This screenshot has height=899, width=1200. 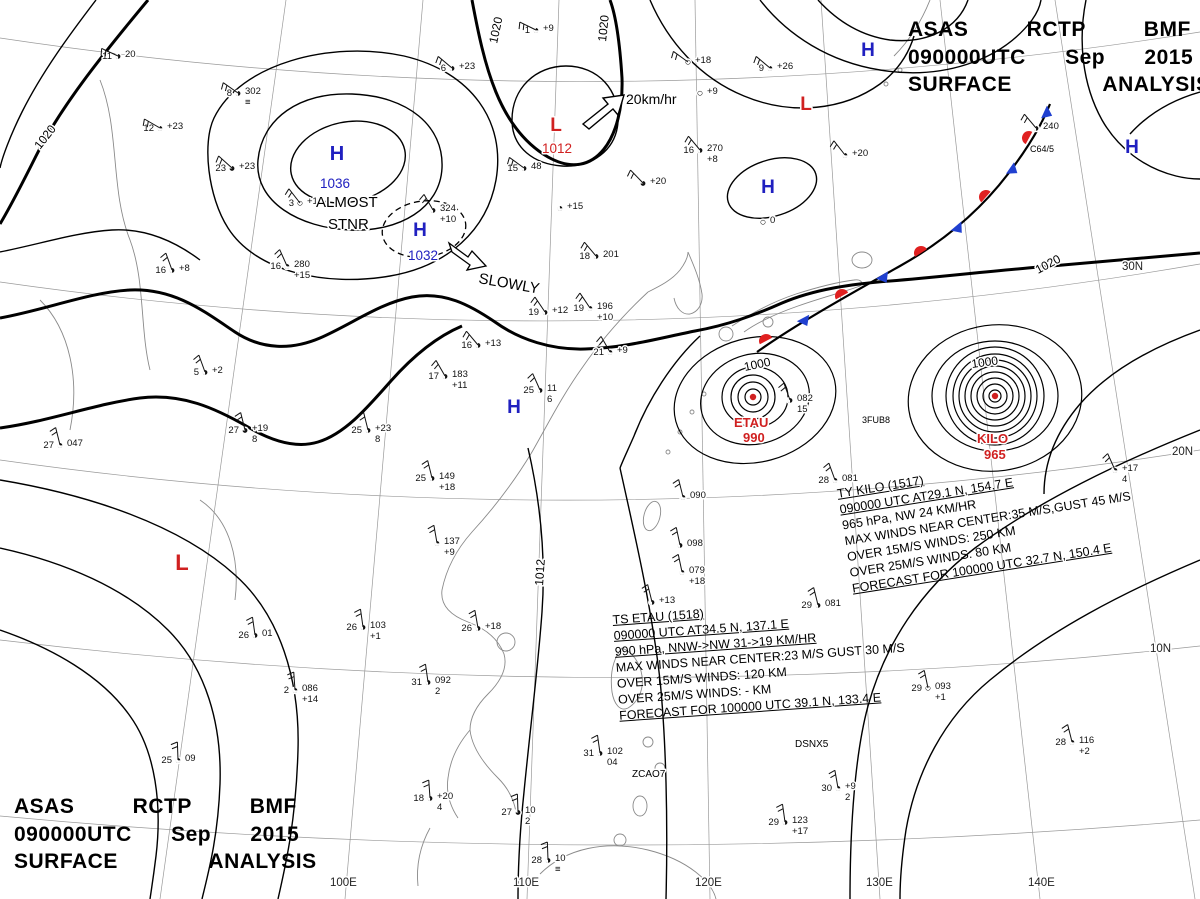 I want to click on station-plot: ◔ 137+9, so click(x=444, y=542).